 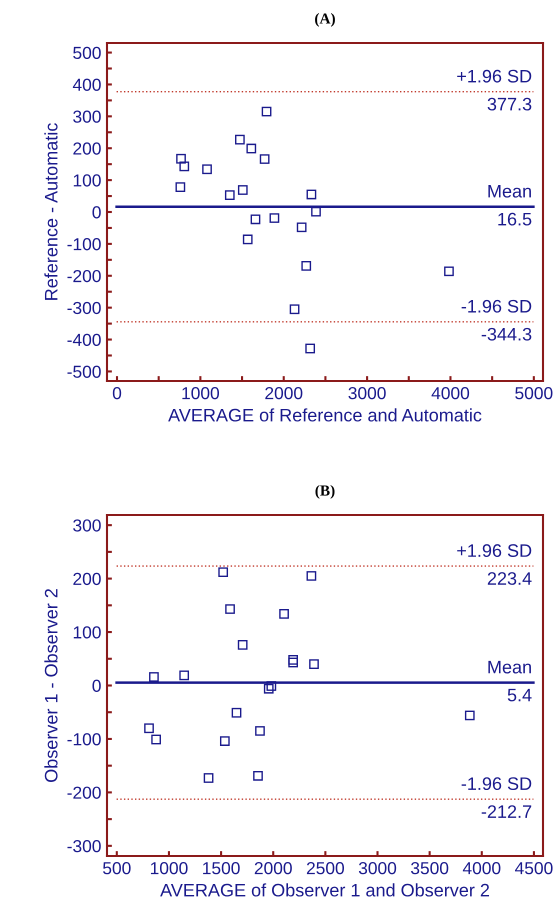 What do you see at coordinates (325, 491) in the screenshot?
I see `chart-title: (B)` at bounding box center [325, 491].